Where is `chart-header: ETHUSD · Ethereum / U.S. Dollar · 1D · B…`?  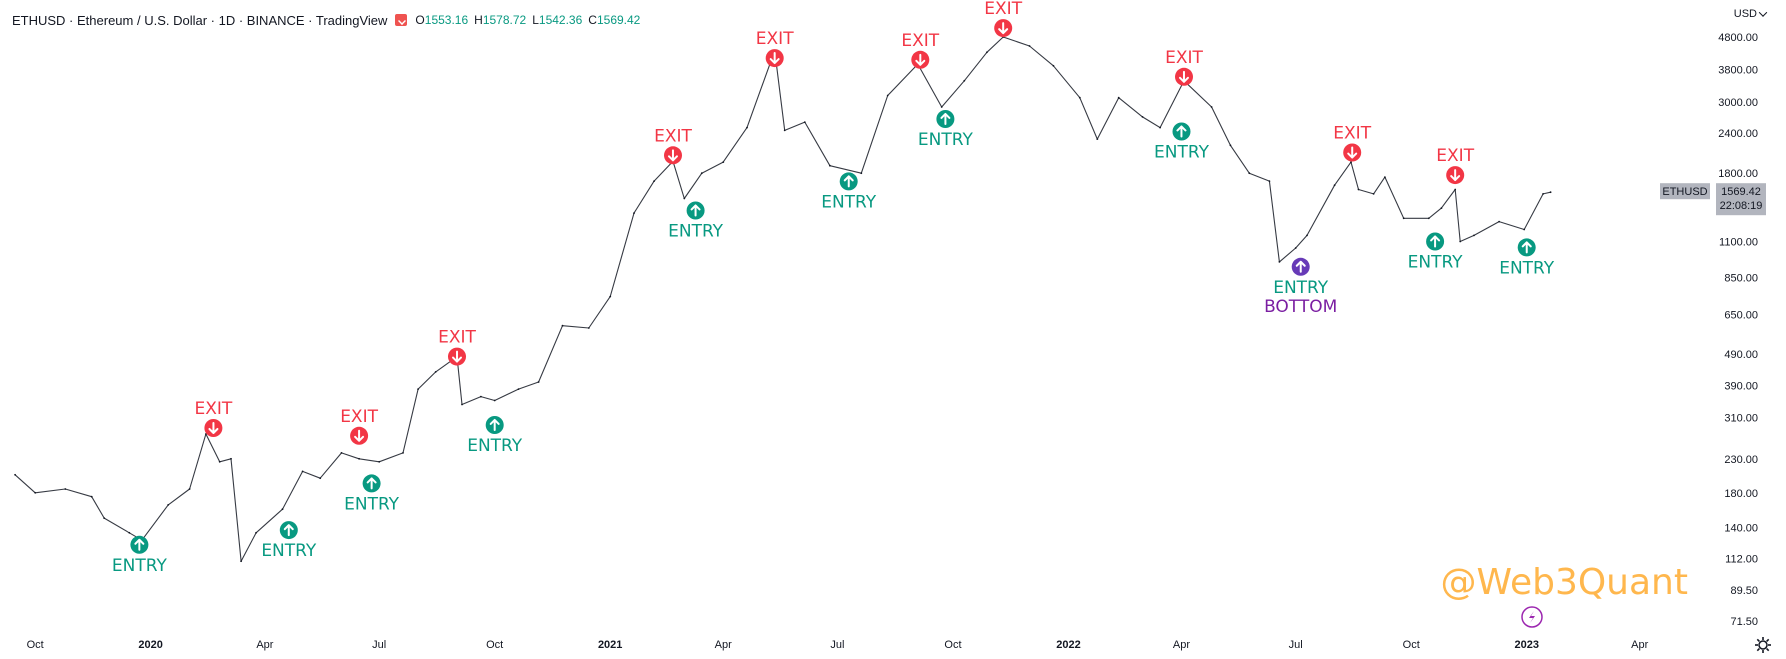 chart-header: ETHUSD · Ethereum / U.S. Dollar · 1D · B… is located at coordinates (326, 20).